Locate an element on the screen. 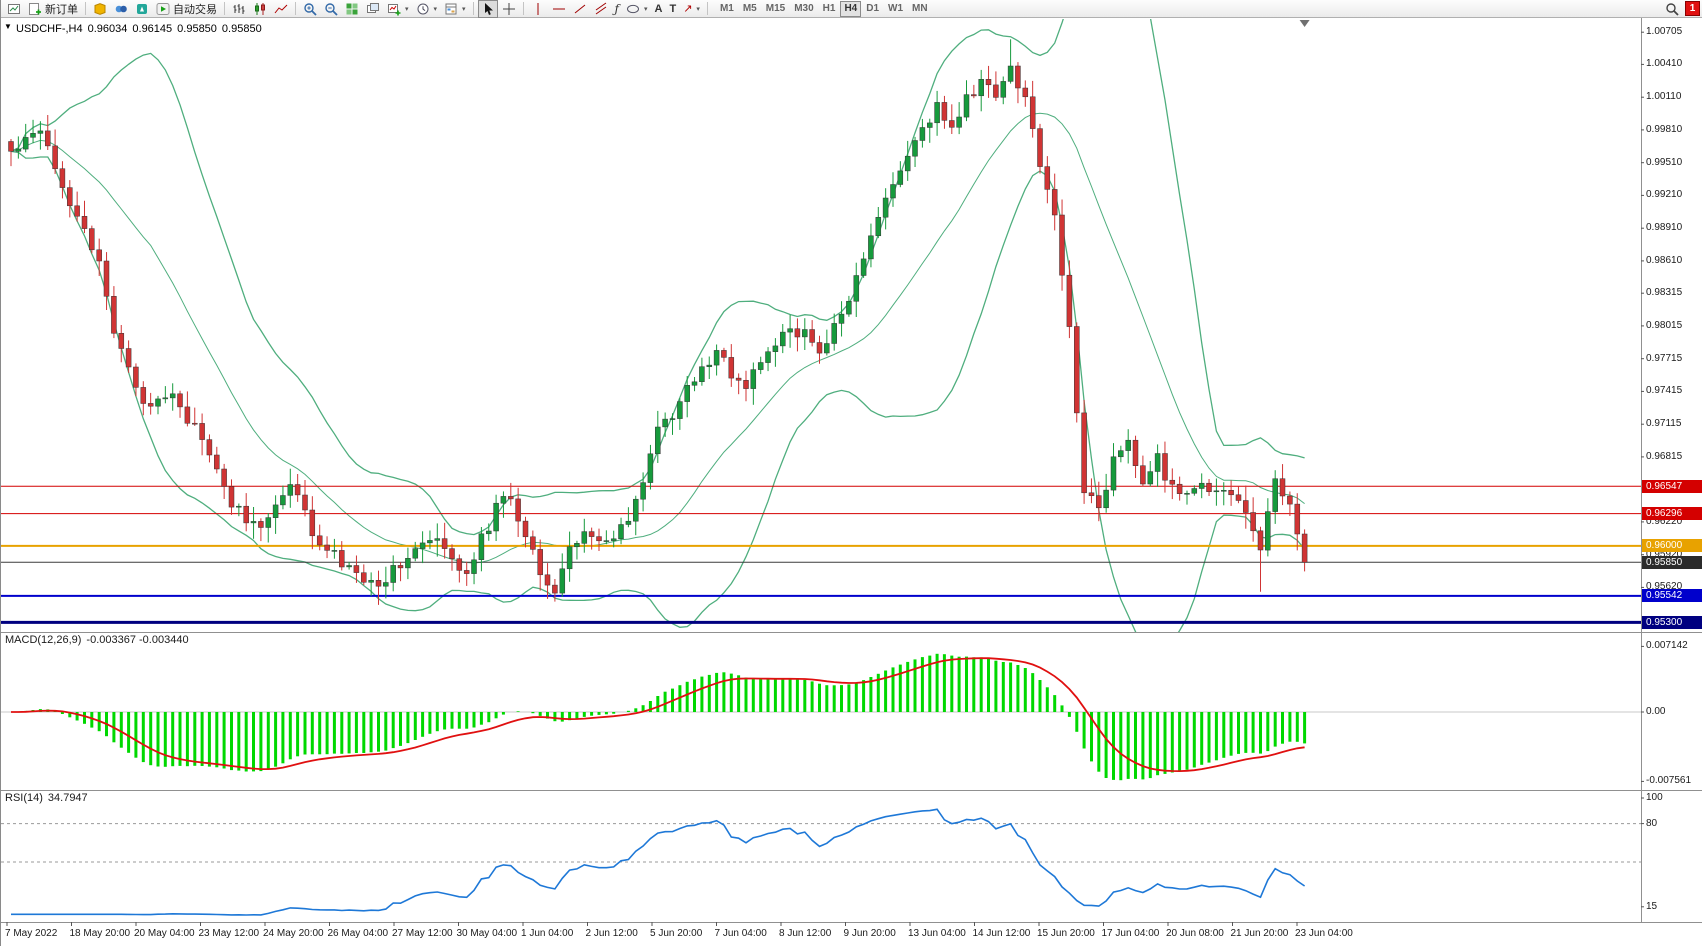 Image resolution: width=1702 pixels, height=946 pixels. timeframe-button-H4: H4 is located at coordinates (851, 8).